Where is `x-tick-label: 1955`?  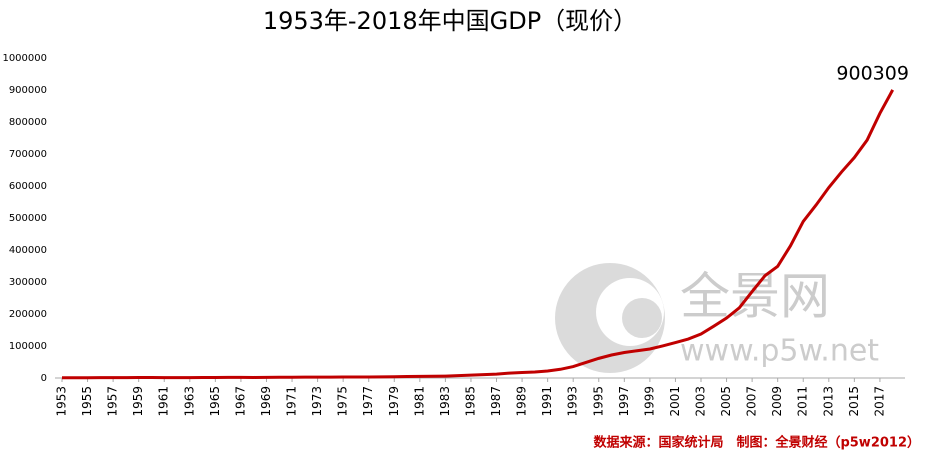
x-tick-label: 1955 is located at coordinates (87, 401).